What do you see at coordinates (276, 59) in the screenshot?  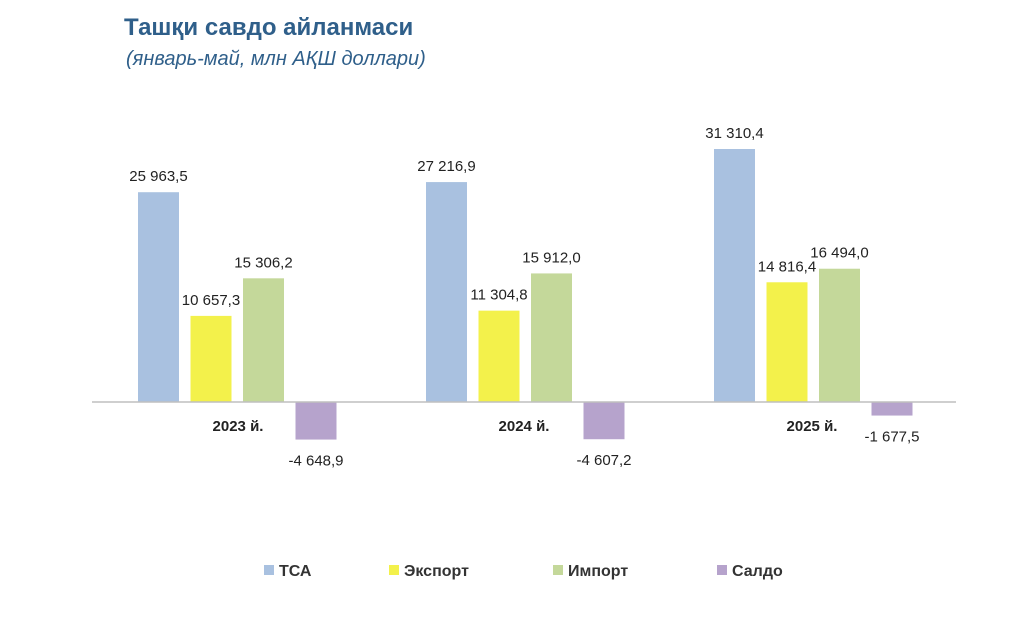 I see `chart-subtitle: (январь-май, млн АҚШ доллари)` at bounding box center [276, 59].